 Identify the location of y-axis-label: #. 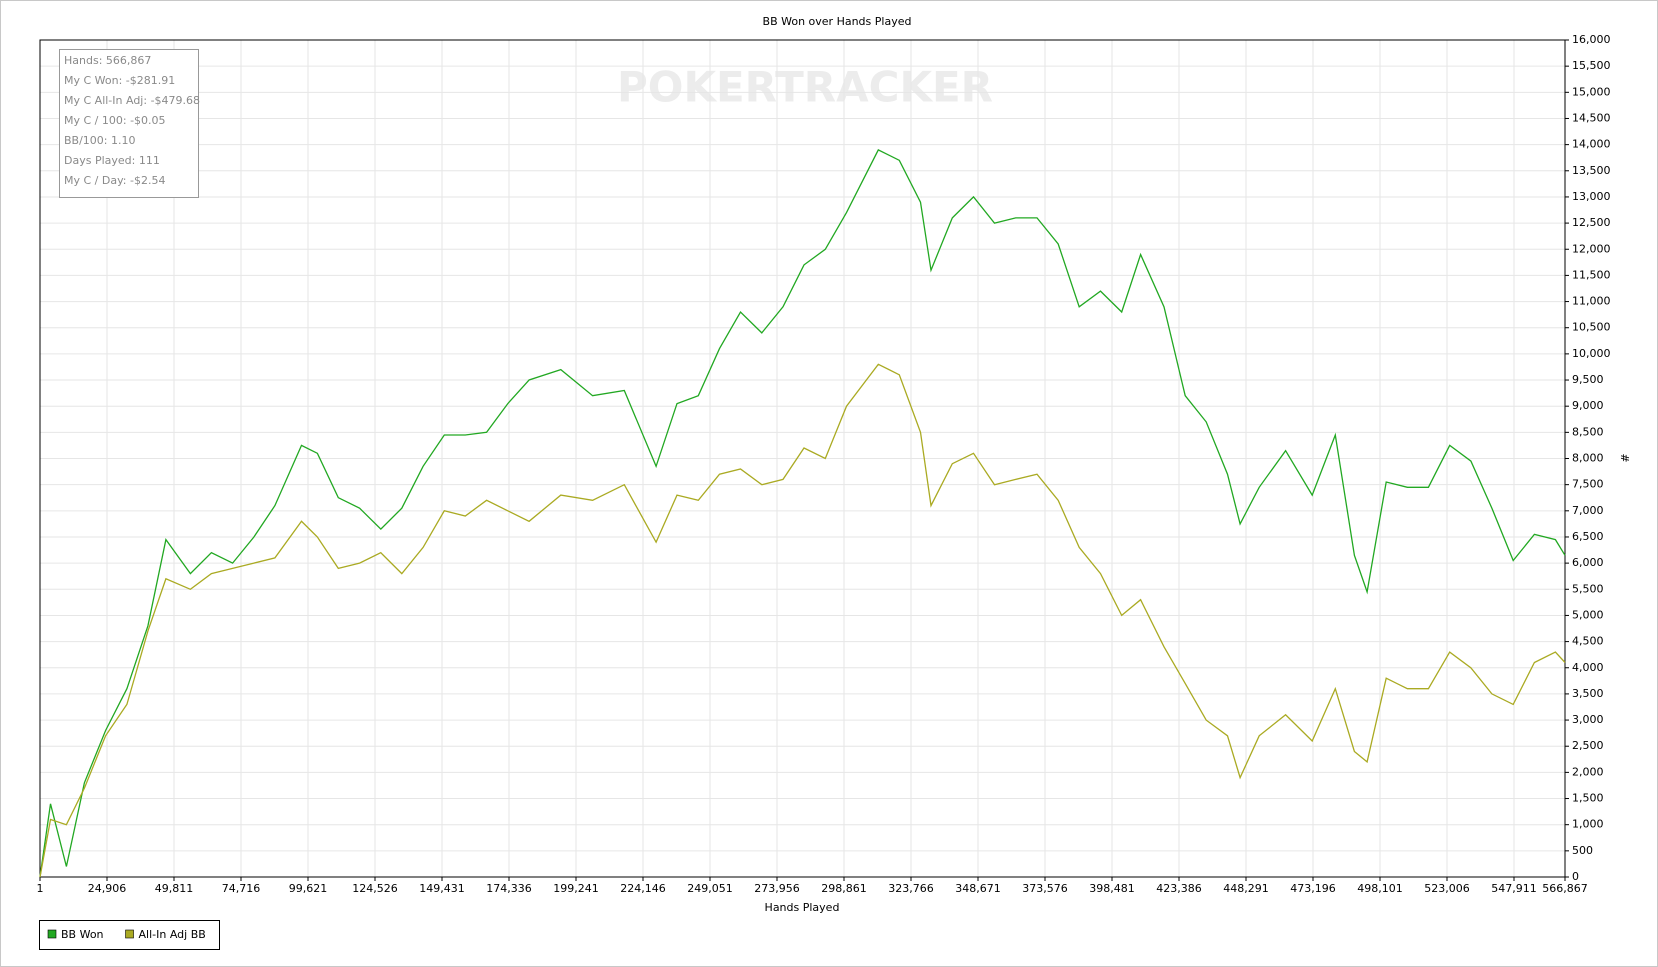
(1624, 457).